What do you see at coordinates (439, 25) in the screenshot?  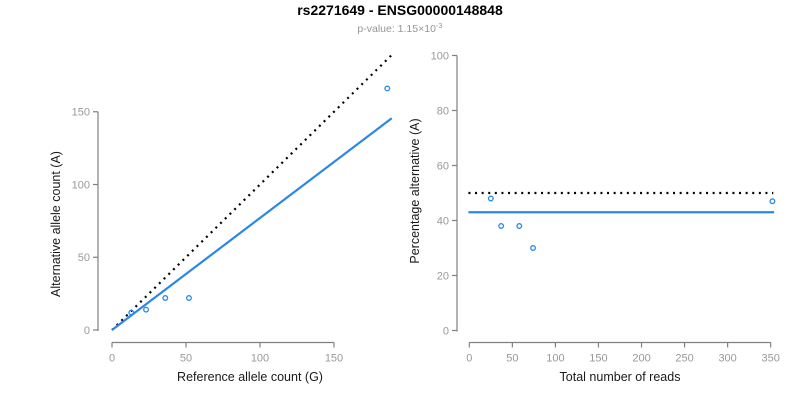 I see `p-value-exponent: -3` at bounding box center [439, 25].